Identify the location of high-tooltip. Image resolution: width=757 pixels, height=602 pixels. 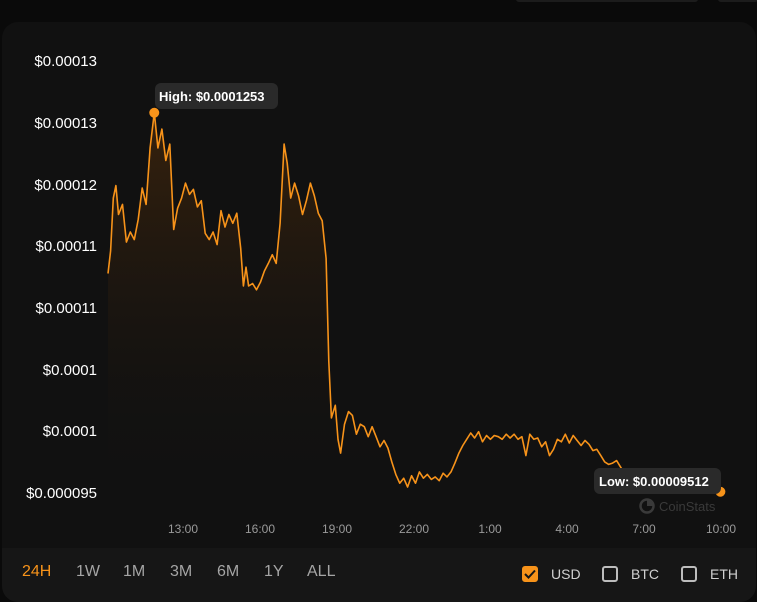
(216, 96).